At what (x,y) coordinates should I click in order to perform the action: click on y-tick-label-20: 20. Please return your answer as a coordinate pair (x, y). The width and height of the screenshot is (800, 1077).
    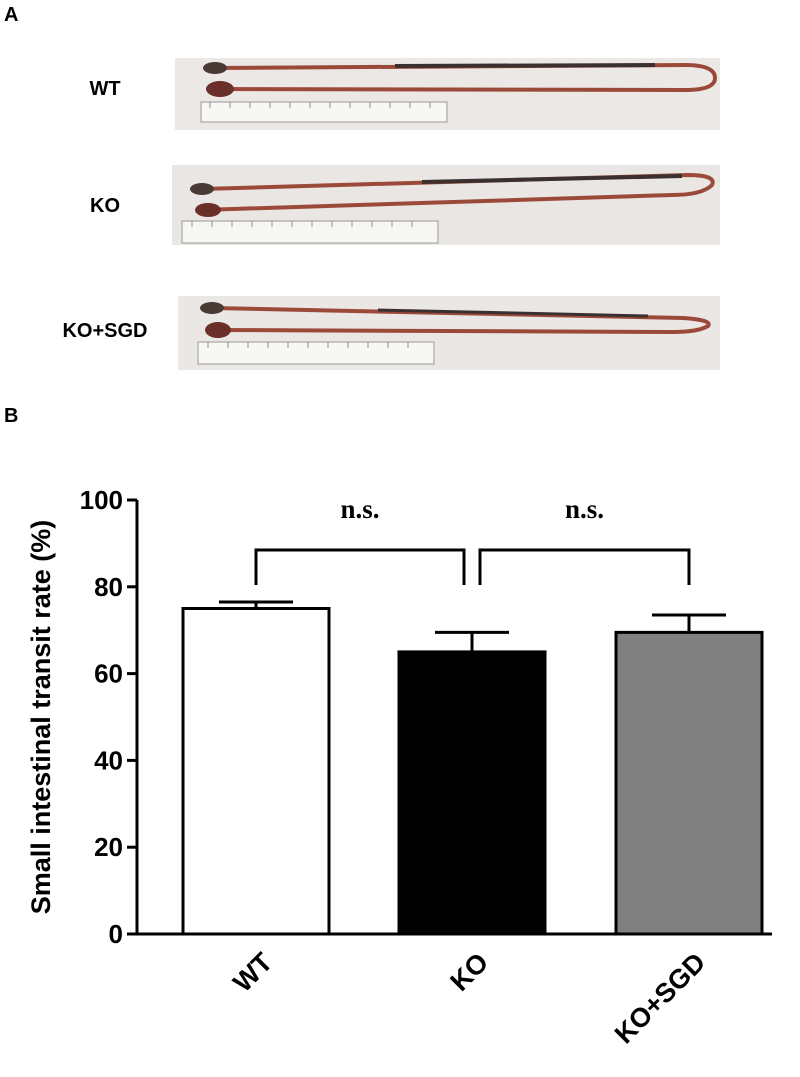
    Looking at the image, I should click on (108, 847).